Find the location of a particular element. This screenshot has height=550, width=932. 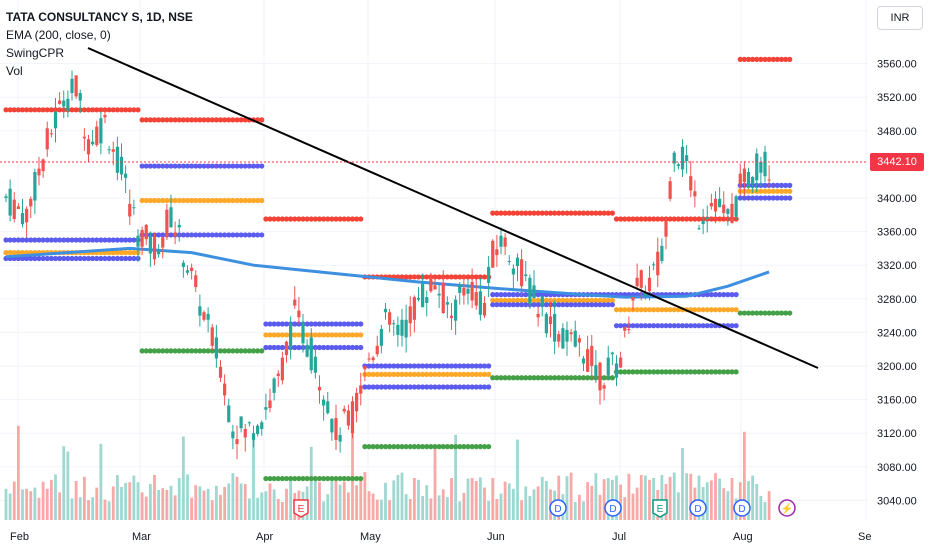

currency-selector: INR is located at coordinates (900, 18).